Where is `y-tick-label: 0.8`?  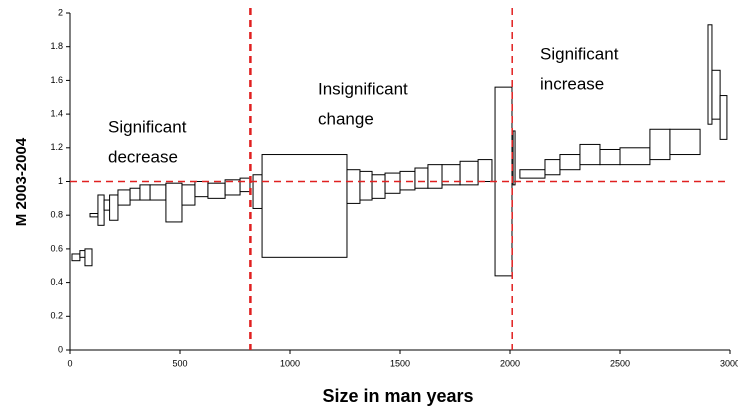 y-tick-label: 0.8 is located at coordinates (56, 215).